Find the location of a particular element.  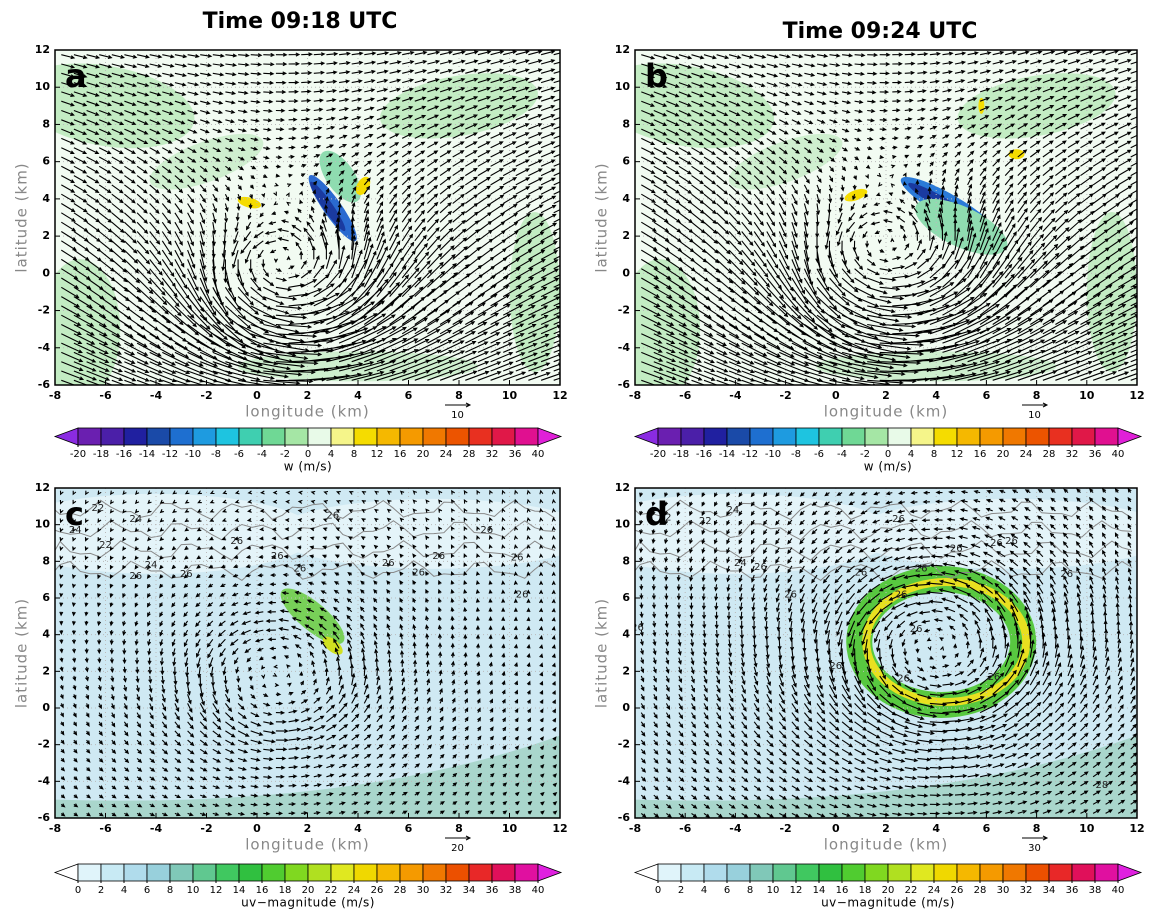

reference-vector-label: 10 is located at coordinates (1034, 415).